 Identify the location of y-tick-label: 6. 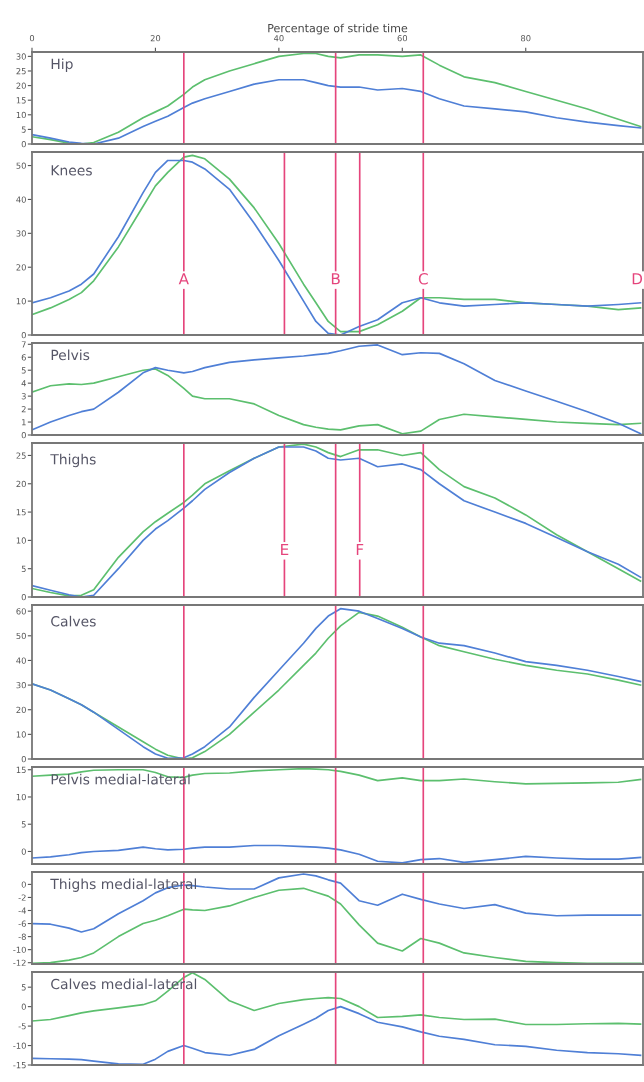
(23, 357).